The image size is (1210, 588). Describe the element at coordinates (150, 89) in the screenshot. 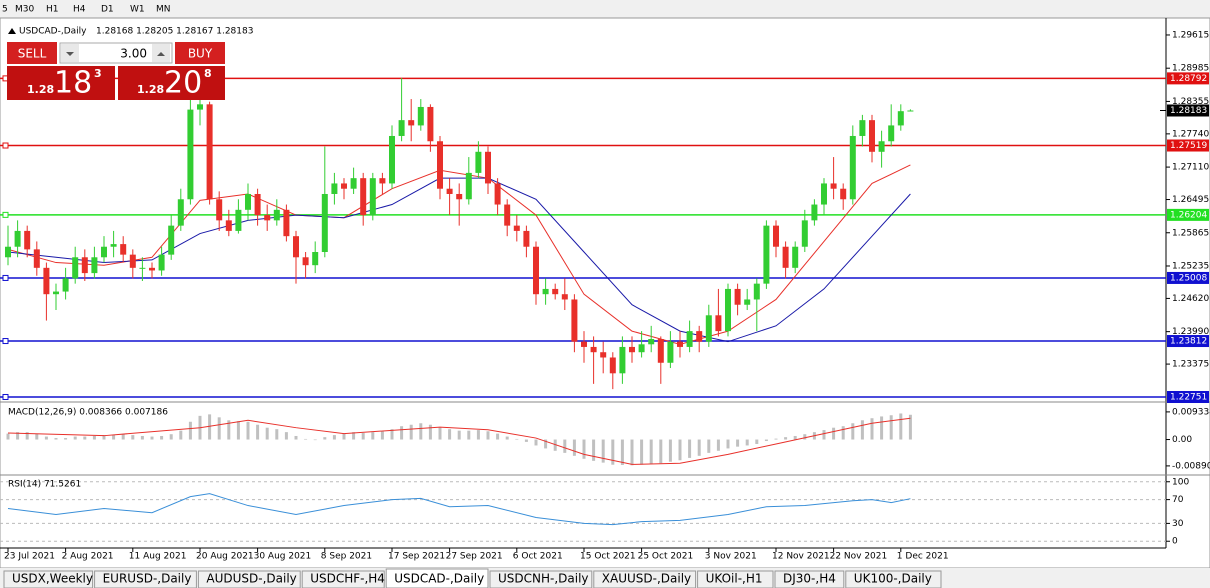

I see `buy-prefix: 1.28` at that location.